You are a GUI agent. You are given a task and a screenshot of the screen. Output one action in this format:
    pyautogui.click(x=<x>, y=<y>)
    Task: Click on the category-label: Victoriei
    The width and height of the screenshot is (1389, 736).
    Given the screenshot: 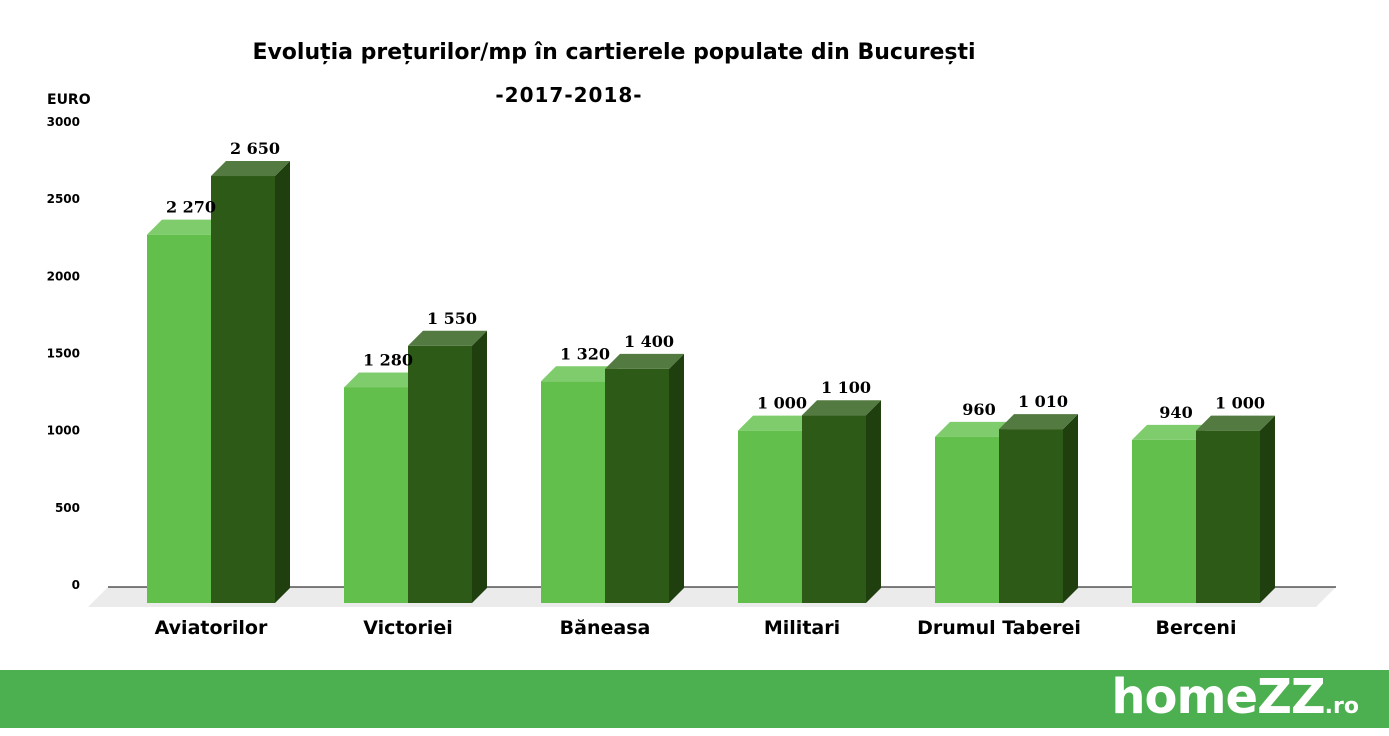 What is the action you would take?
    pyautogui.click(x=408, y=628)
    